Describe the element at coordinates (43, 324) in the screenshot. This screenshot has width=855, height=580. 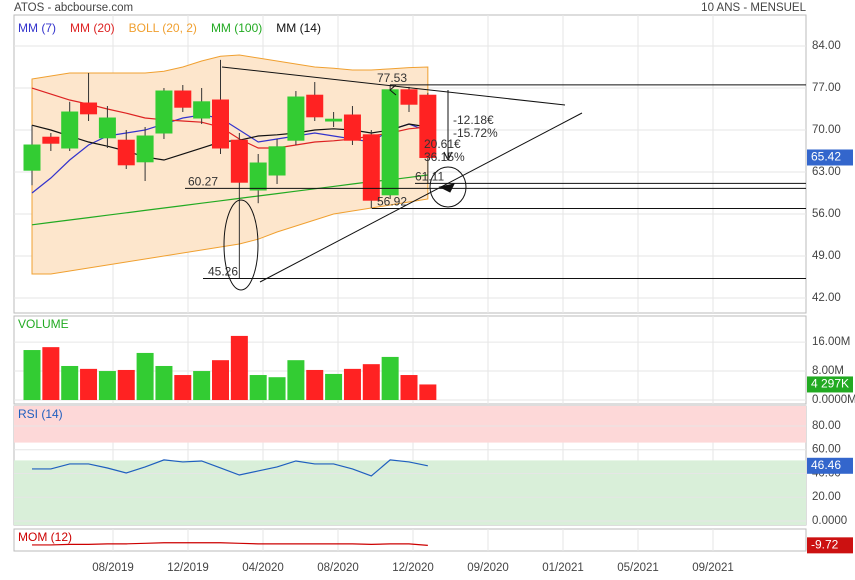
I see `panel-title: VOLUME` at that location.